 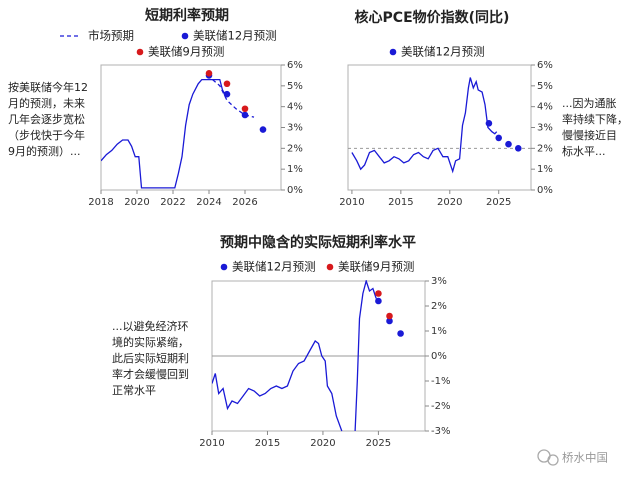 What do you see at coordinates (134, 390) in the screenshot?
I see `annotation: 正常水平` at bounding box center [134, 390].